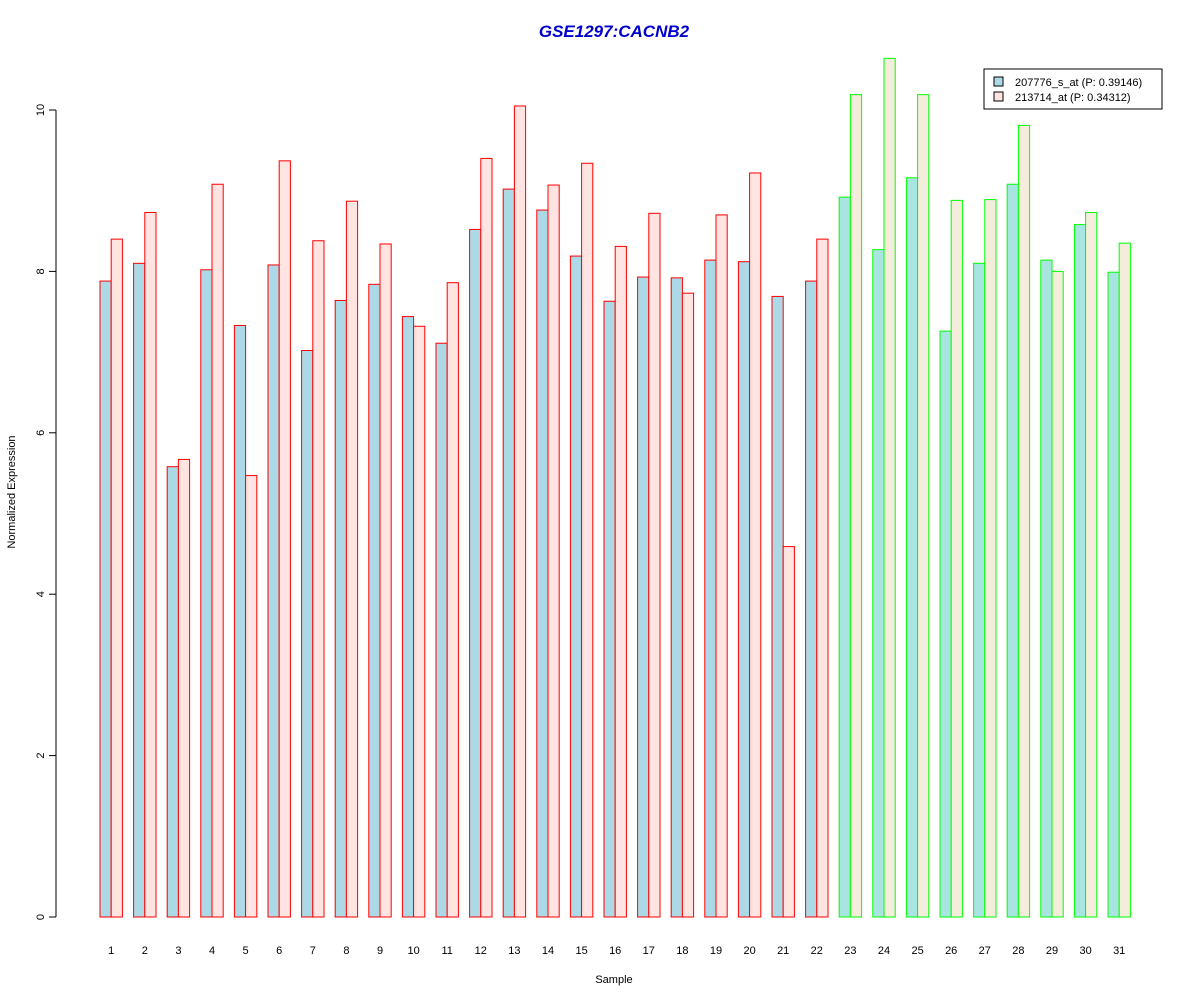  What do you see at coordinates (246, 951) in the screenshot?
I see `x-tick-label: 5` at bounding box center [246, 951].